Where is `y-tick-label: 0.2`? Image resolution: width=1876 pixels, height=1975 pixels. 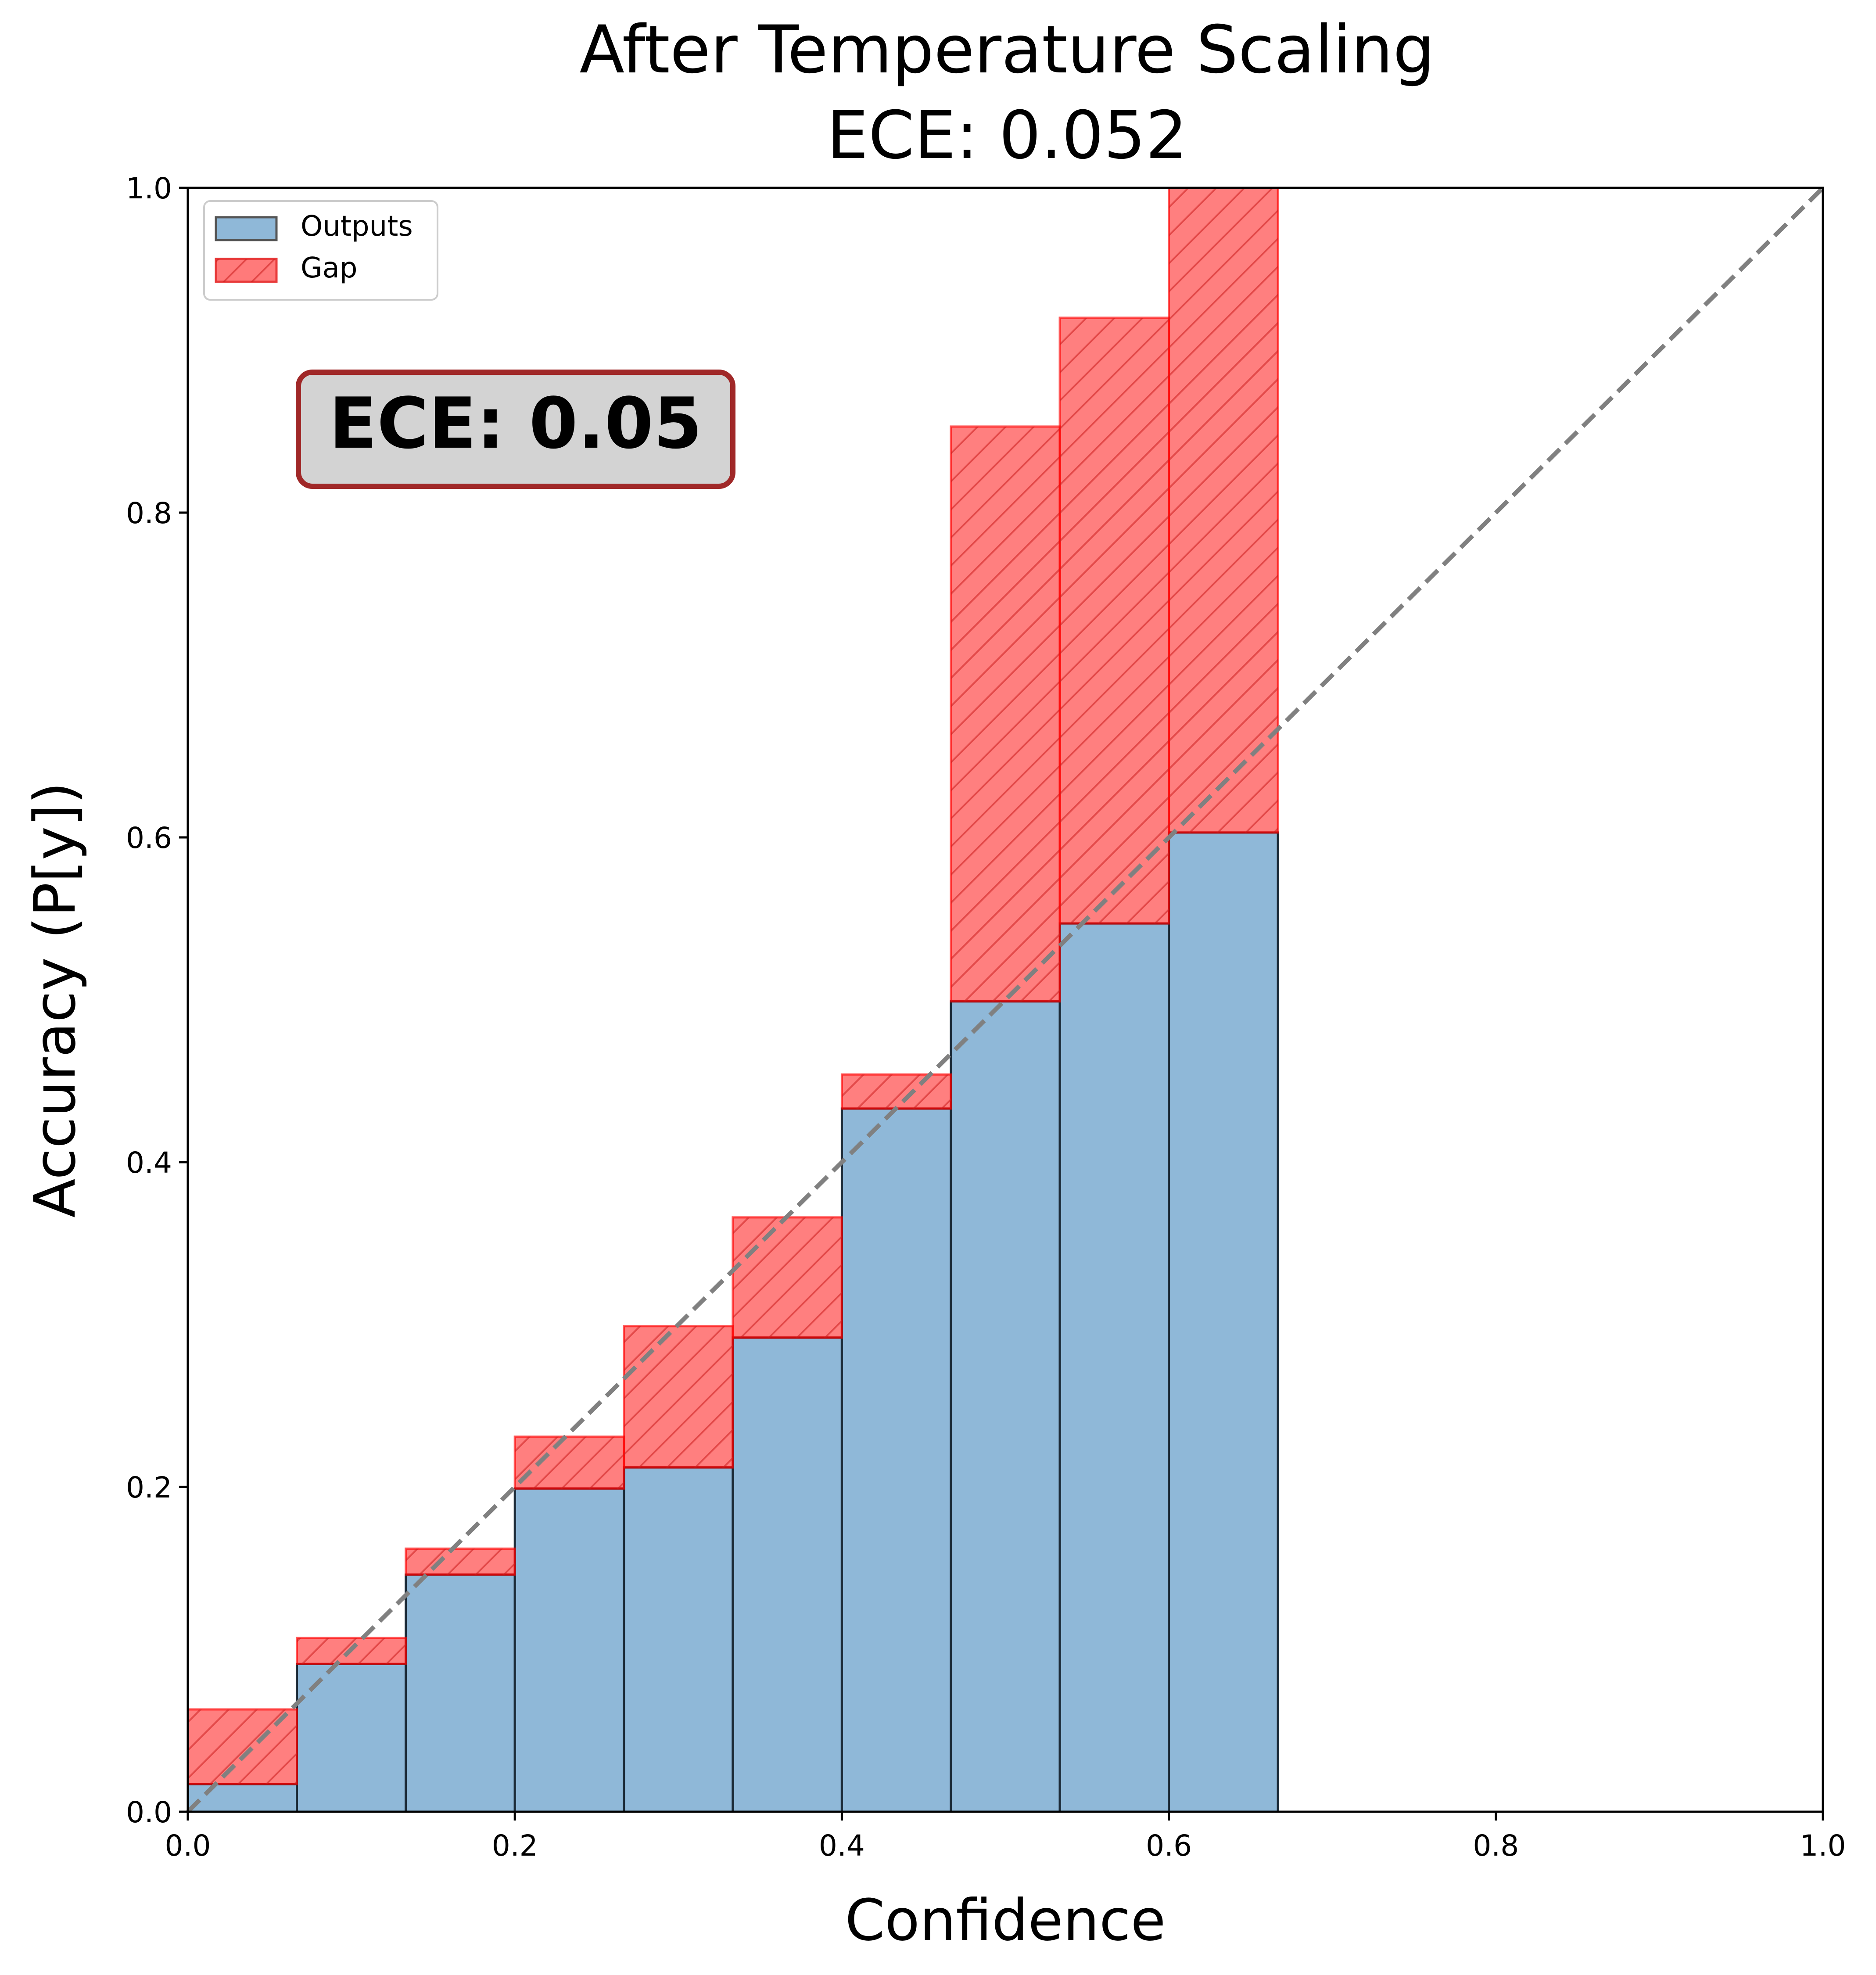 y-tick-label: 0.2 is located at coordinates (149, 1488).